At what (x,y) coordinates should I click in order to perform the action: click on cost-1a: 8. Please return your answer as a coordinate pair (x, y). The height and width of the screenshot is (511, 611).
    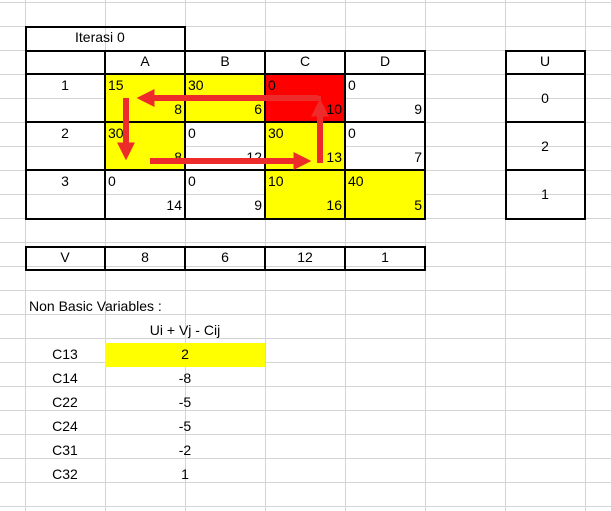
    Looking at the image, I should click on (178, 109).